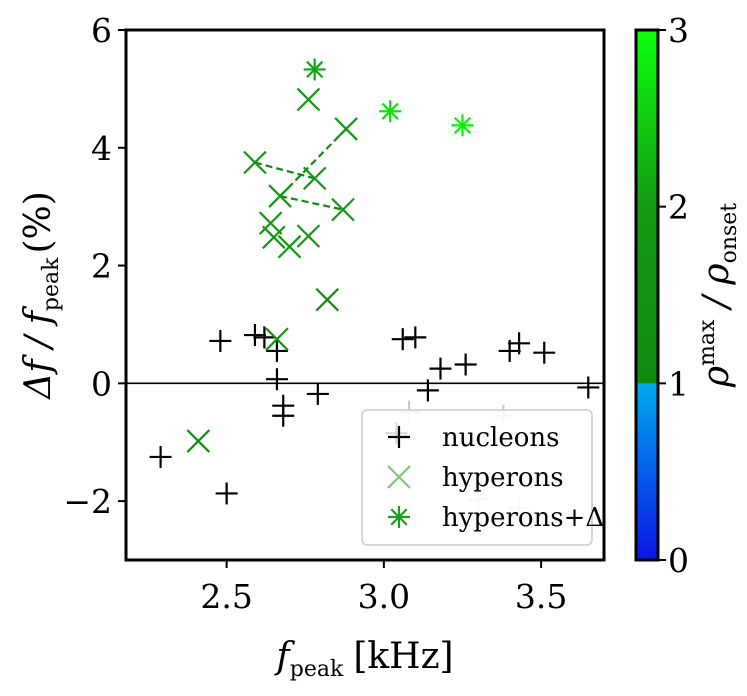  What do you see at coordinates (101, 30) in the screenshot?
I see `y-tick-label: 6` at bounding box center [101, 30].